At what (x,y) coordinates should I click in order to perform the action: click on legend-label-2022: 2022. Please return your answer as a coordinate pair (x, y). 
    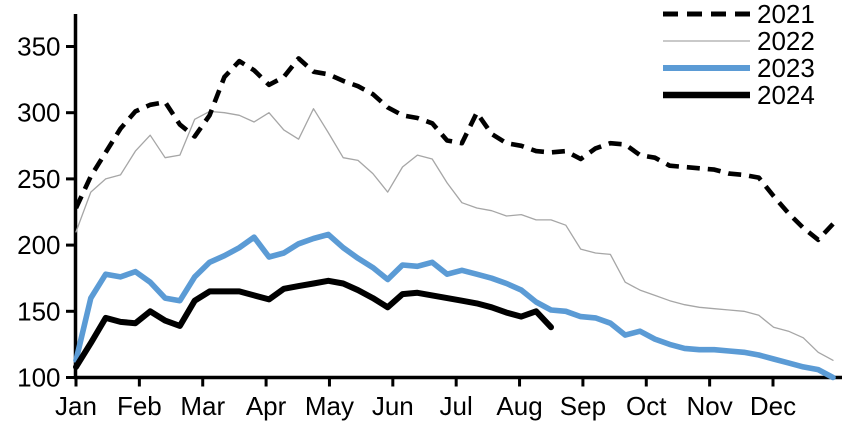
    Looking at the image, I should click on (786, 41).